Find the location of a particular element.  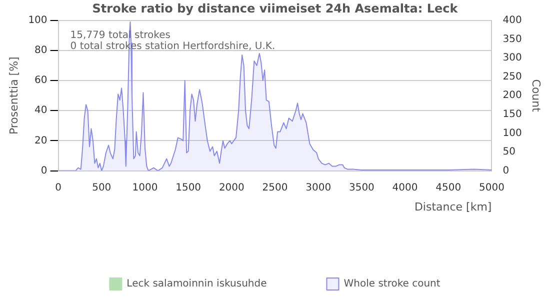

x-tick-label: 2500 is located at coordinates (275, 188).